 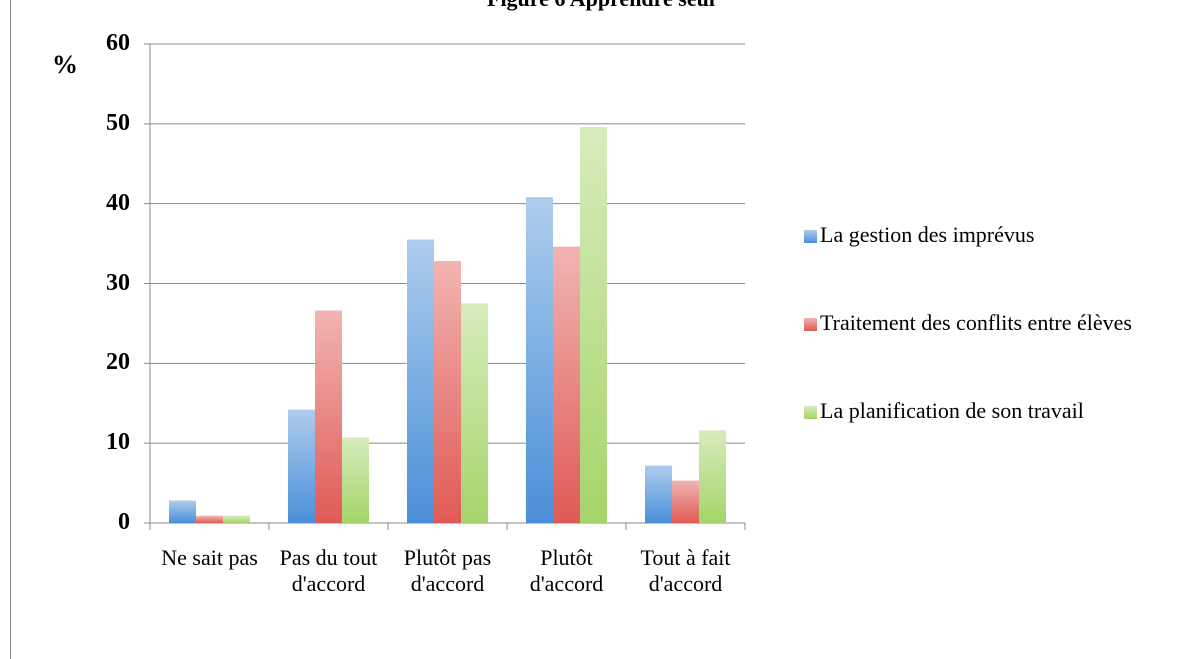 I want to click on chart-title: Figure 6 Apprendre seul, so click(x=601, y=6).